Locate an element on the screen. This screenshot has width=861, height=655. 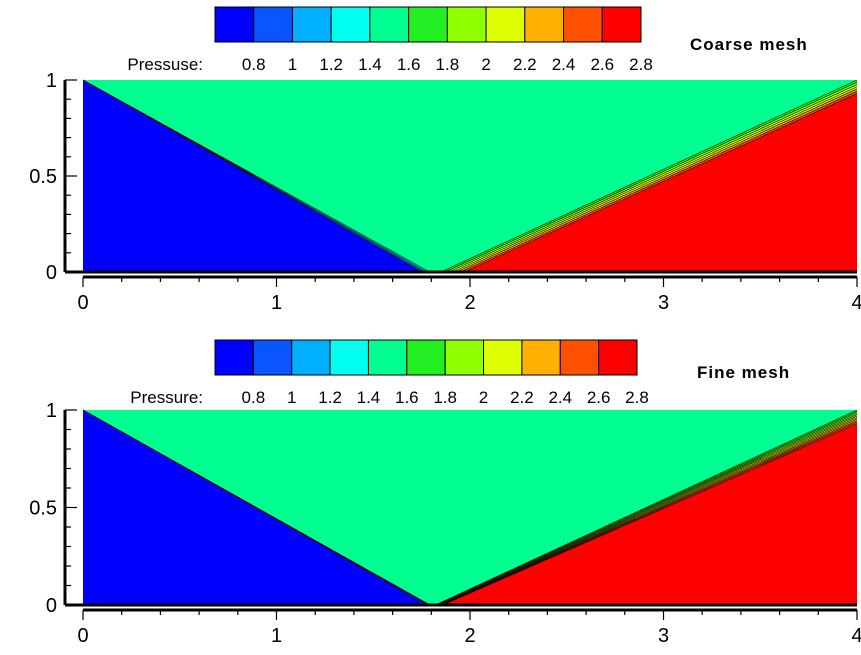
fine-legend-level: 2.8 is located at coordinates (637, 397).